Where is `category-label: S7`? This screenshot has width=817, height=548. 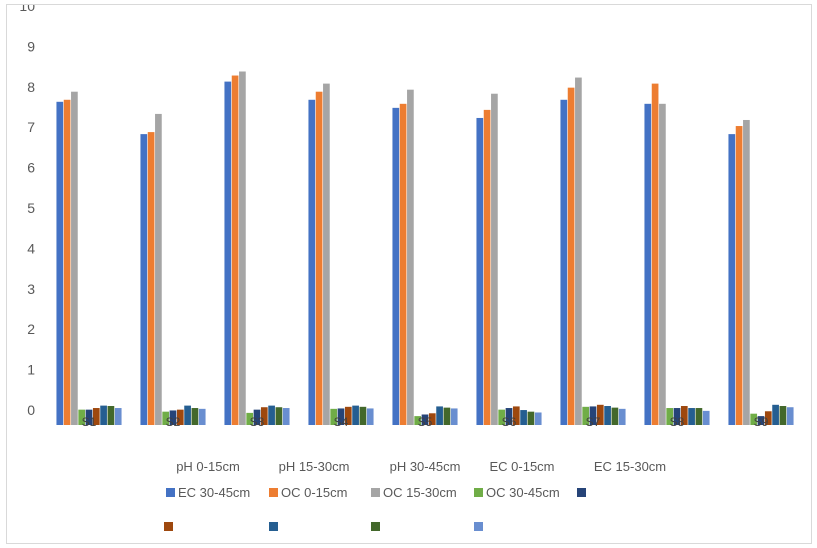
category-label: S7 is located at coordinates (593, 422).